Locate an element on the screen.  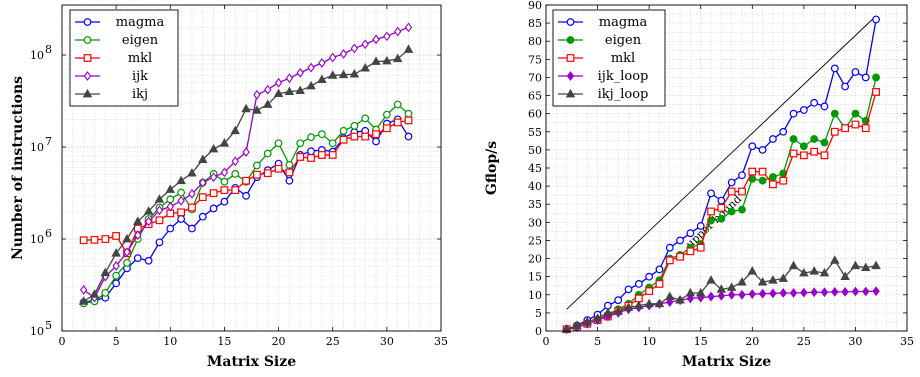
y-tick-75: 75 is located at coordinates (535, 59).